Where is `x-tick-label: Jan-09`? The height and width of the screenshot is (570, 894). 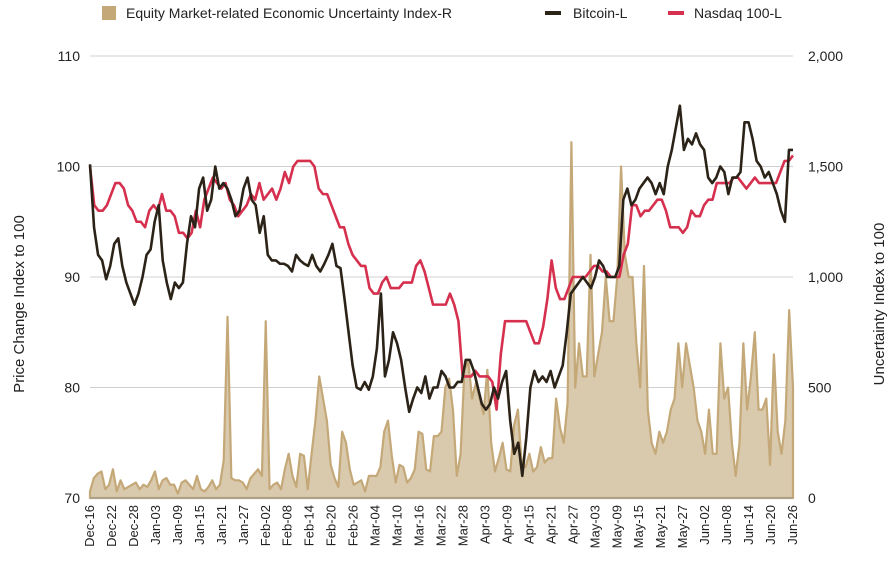
x-tick-label: Jan-09 is located at coordinates (177, 525).